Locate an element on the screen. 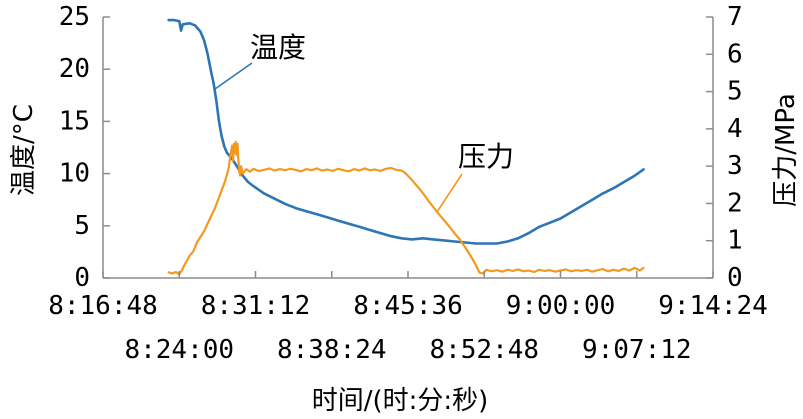 This screenshot has width=803, height=419. x-tick-label: 8:52:48 is located at coordinates (484, 350).